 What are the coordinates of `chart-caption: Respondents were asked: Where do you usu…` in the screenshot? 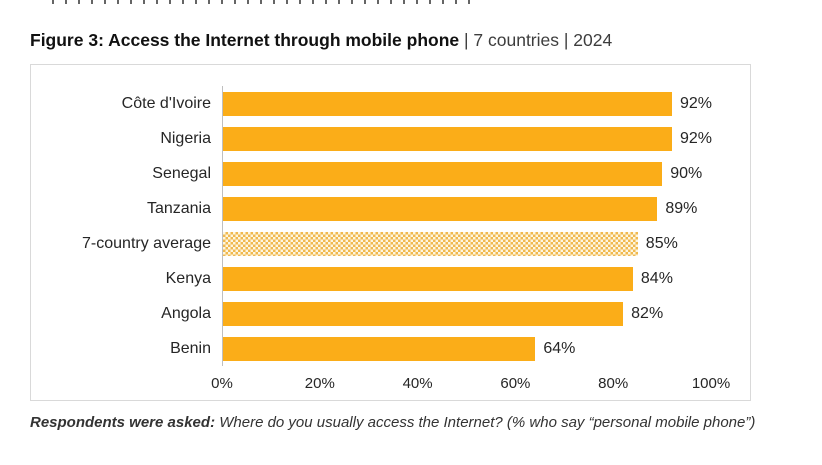 It's located at (406, 422).